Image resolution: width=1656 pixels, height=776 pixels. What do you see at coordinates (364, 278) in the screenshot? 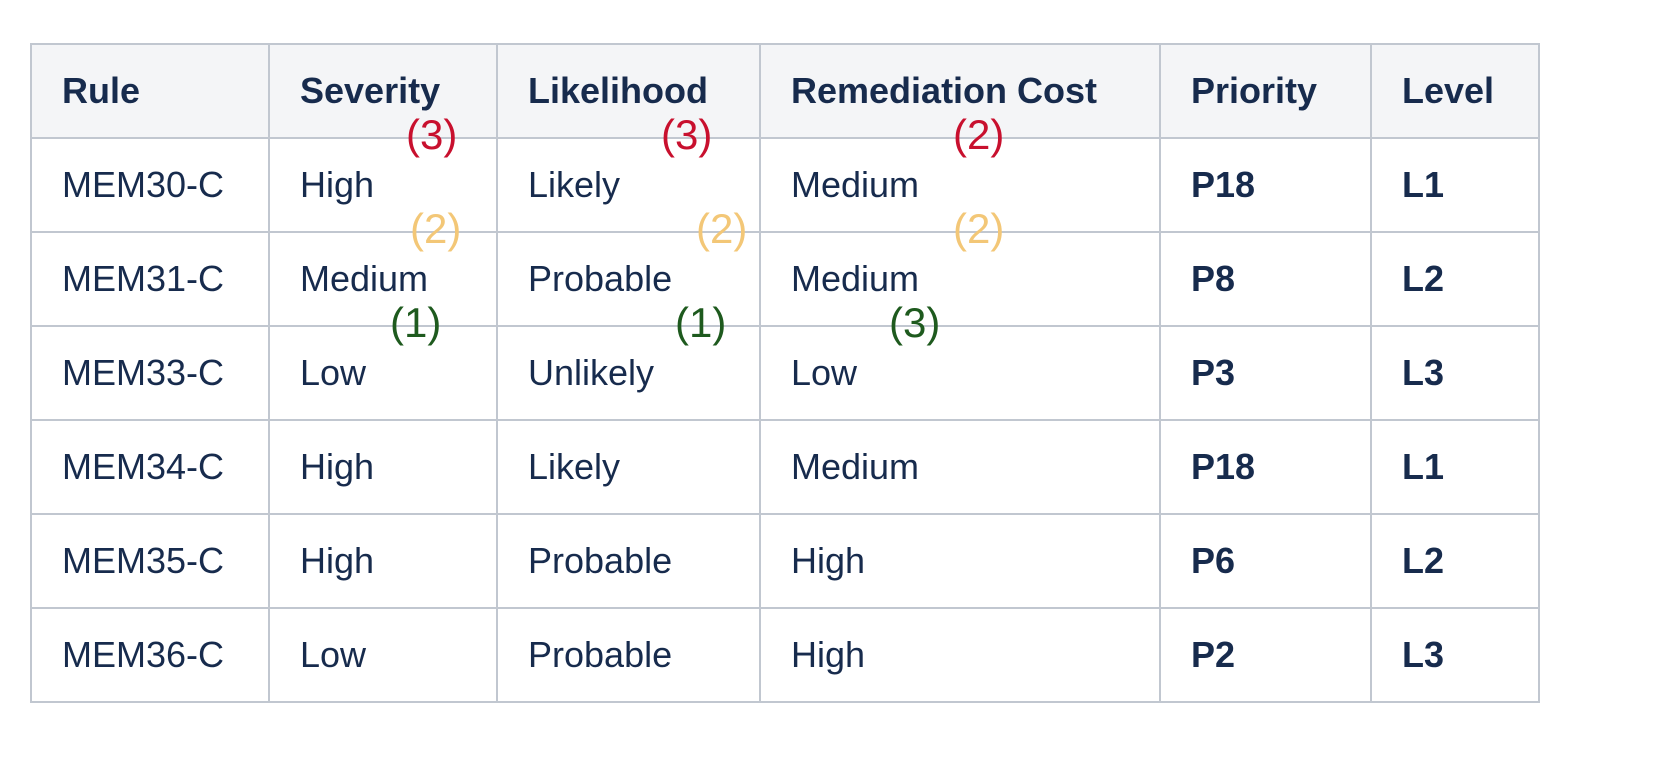
I see `severity-text: Medium` at bounding box center [364, 278].